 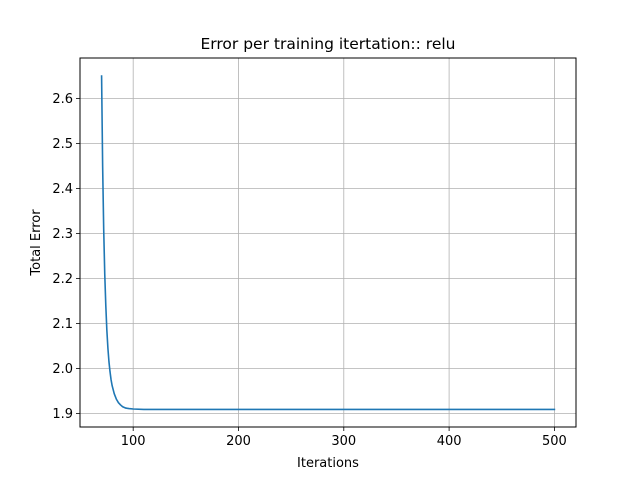 What do you see at coordinates (328, 463) in the screenshot?
I see `x-axis-label: Iterations` at bounding box center [328, 463].